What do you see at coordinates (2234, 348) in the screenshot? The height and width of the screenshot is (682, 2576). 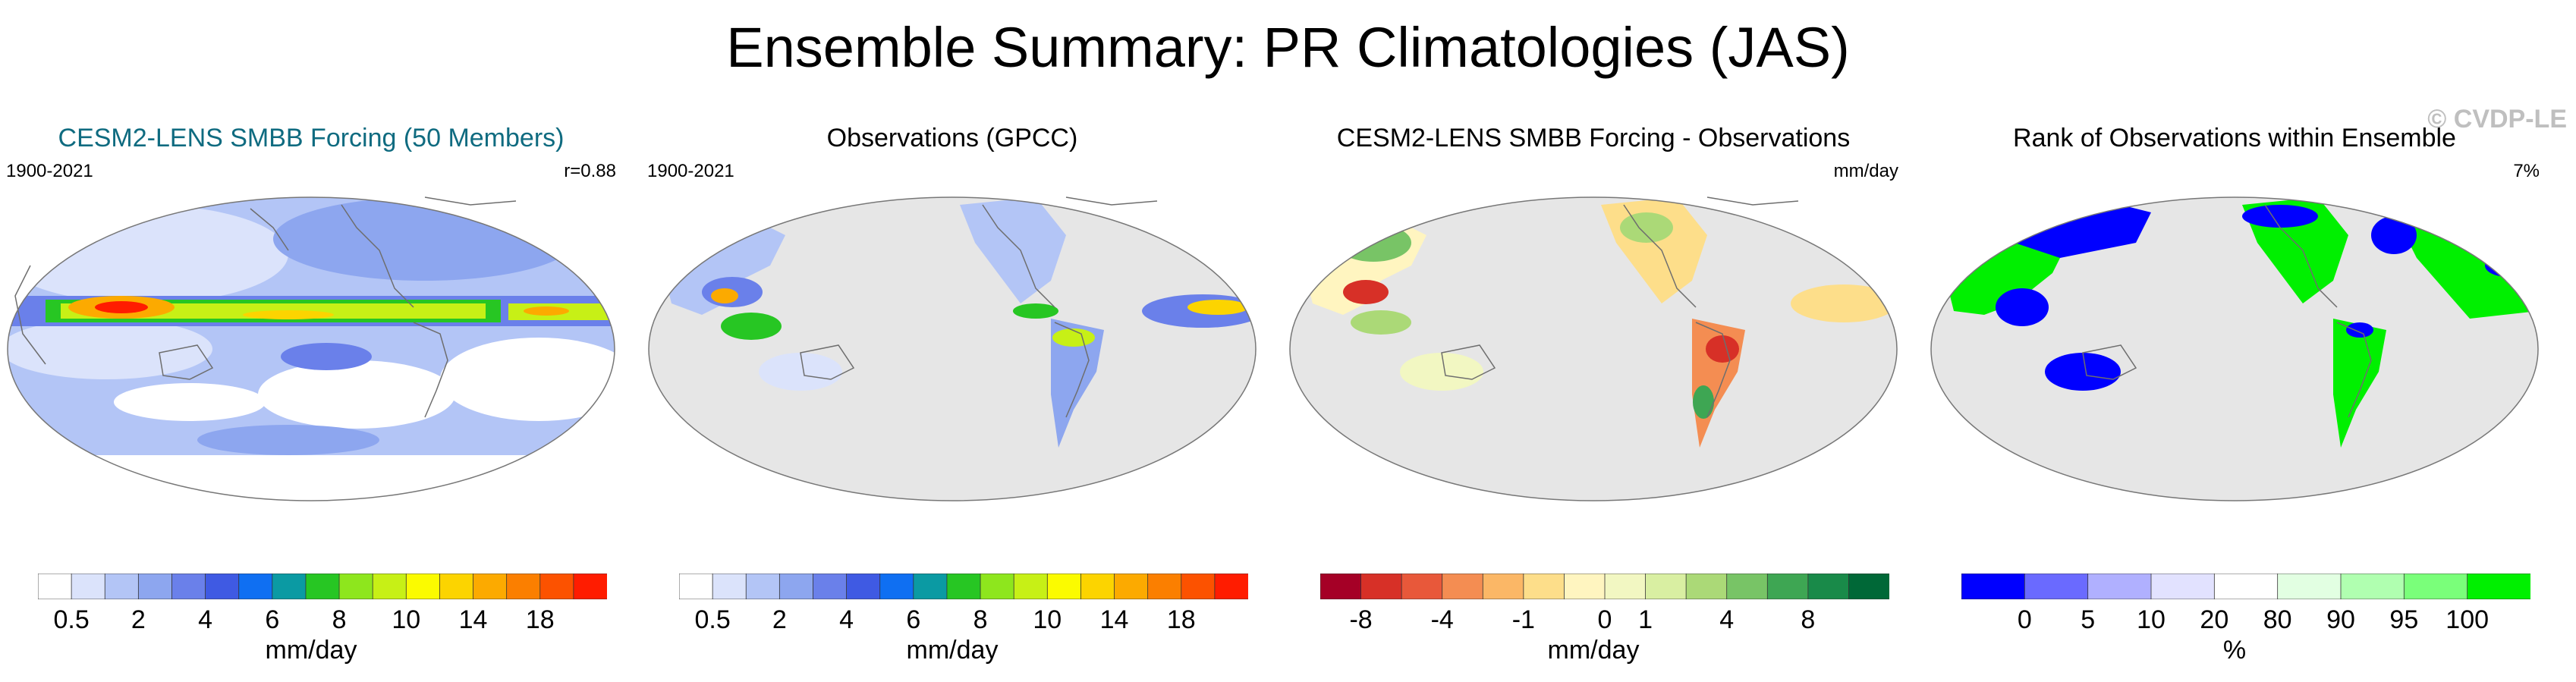 I see `map-rank` at bounding box center [2234, 348].